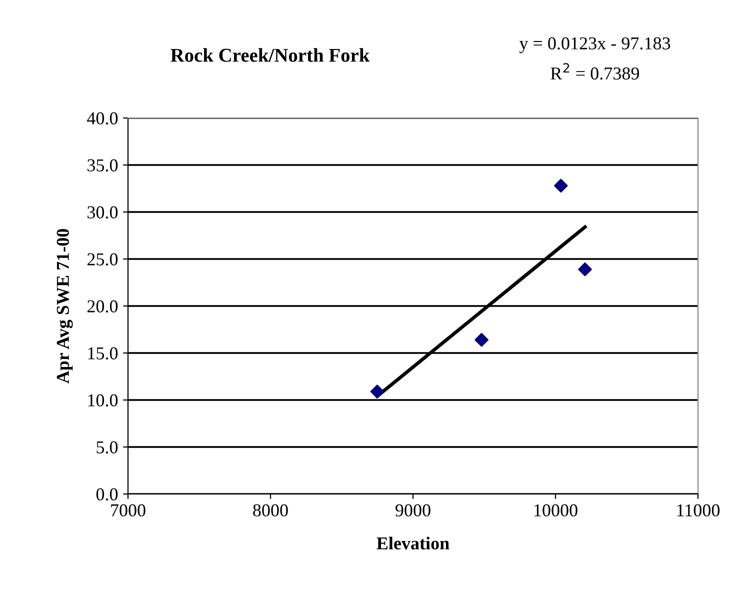 The image size is (739, 602). What do you see at coordinates (594, 45) in the screenshot?
I see `text: y = 0.0123x - 97.183` at bounding box center [594, 45].